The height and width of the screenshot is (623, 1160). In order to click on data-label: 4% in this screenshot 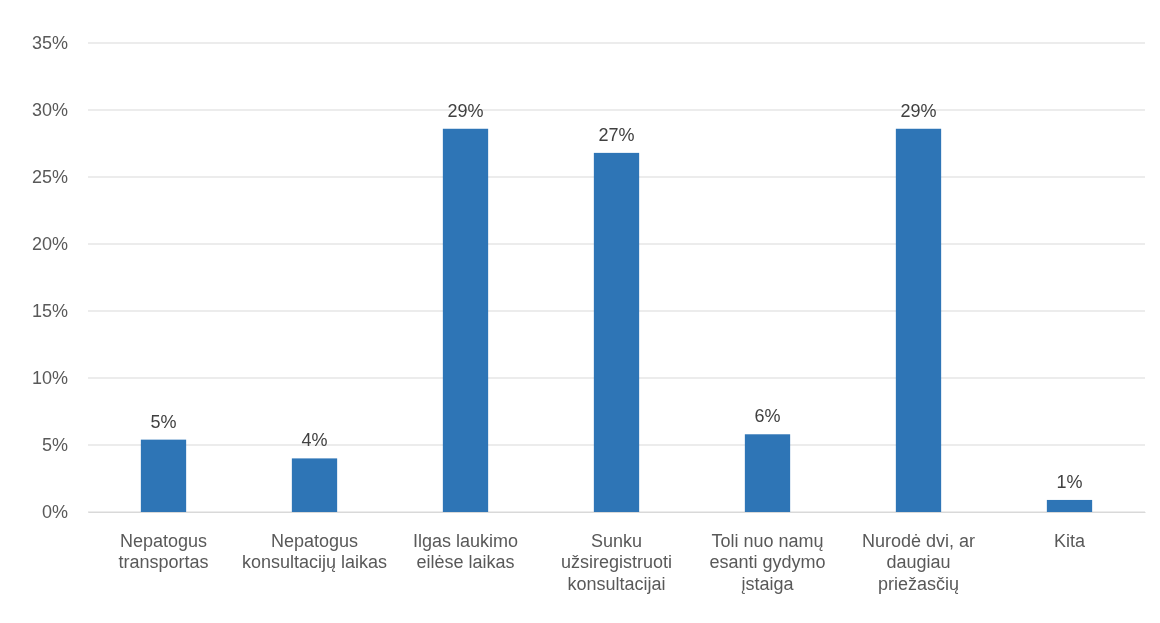, I will do `click(314, 440)`.